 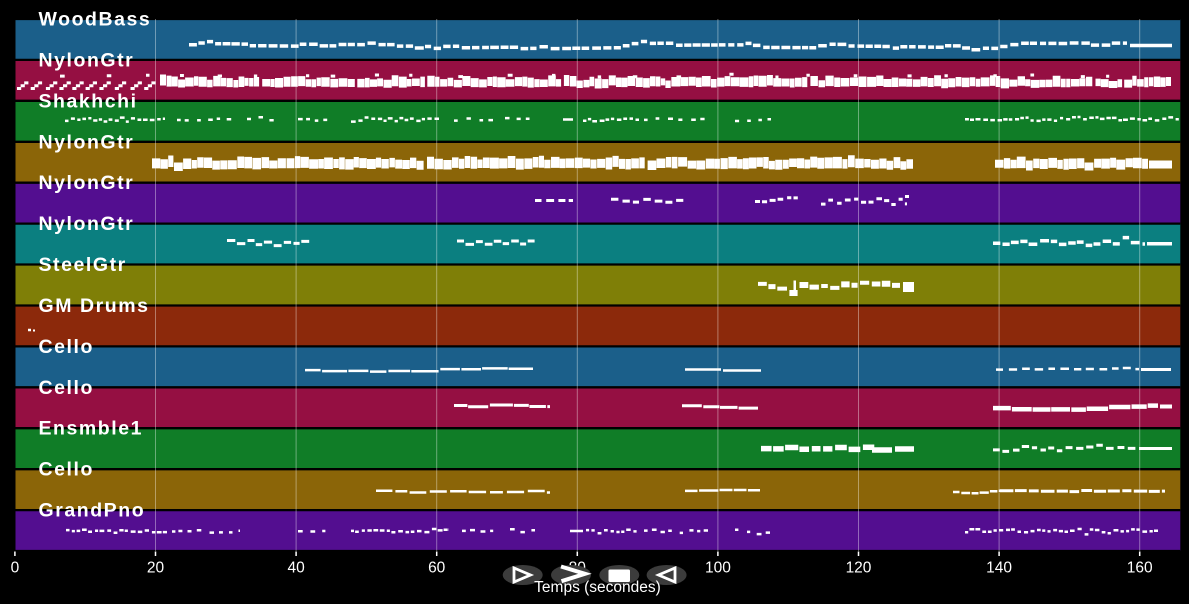 I want to click on svg-text: 60, so click(x=437, y=568).